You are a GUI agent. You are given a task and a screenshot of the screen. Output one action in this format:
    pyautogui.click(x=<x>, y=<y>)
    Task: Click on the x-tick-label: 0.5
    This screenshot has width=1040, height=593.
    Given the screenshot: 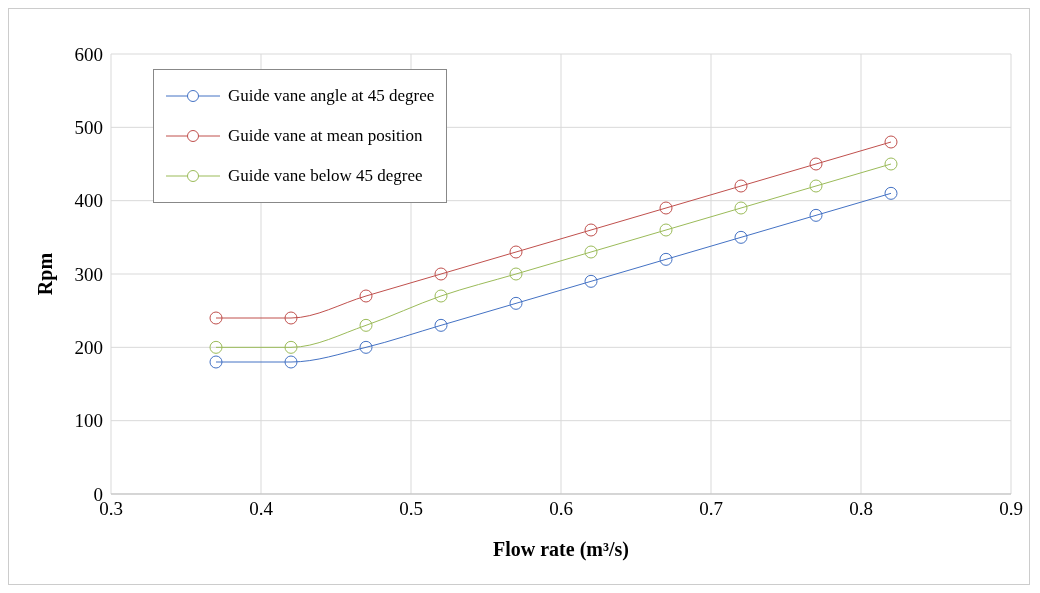 What is the action you would take?
    pyautogui.click(x=411, y=509)
    